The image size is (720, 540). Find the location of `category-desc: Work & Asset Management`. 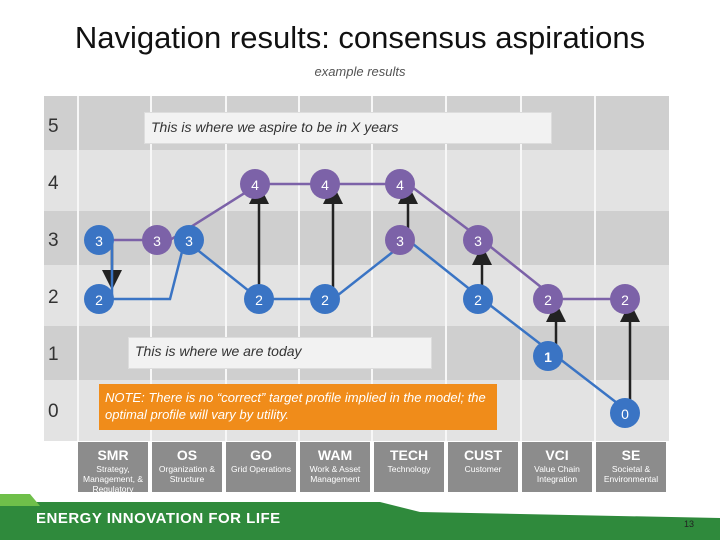

category-desc: Work & Asset Management is located at coordinates (335, 474).